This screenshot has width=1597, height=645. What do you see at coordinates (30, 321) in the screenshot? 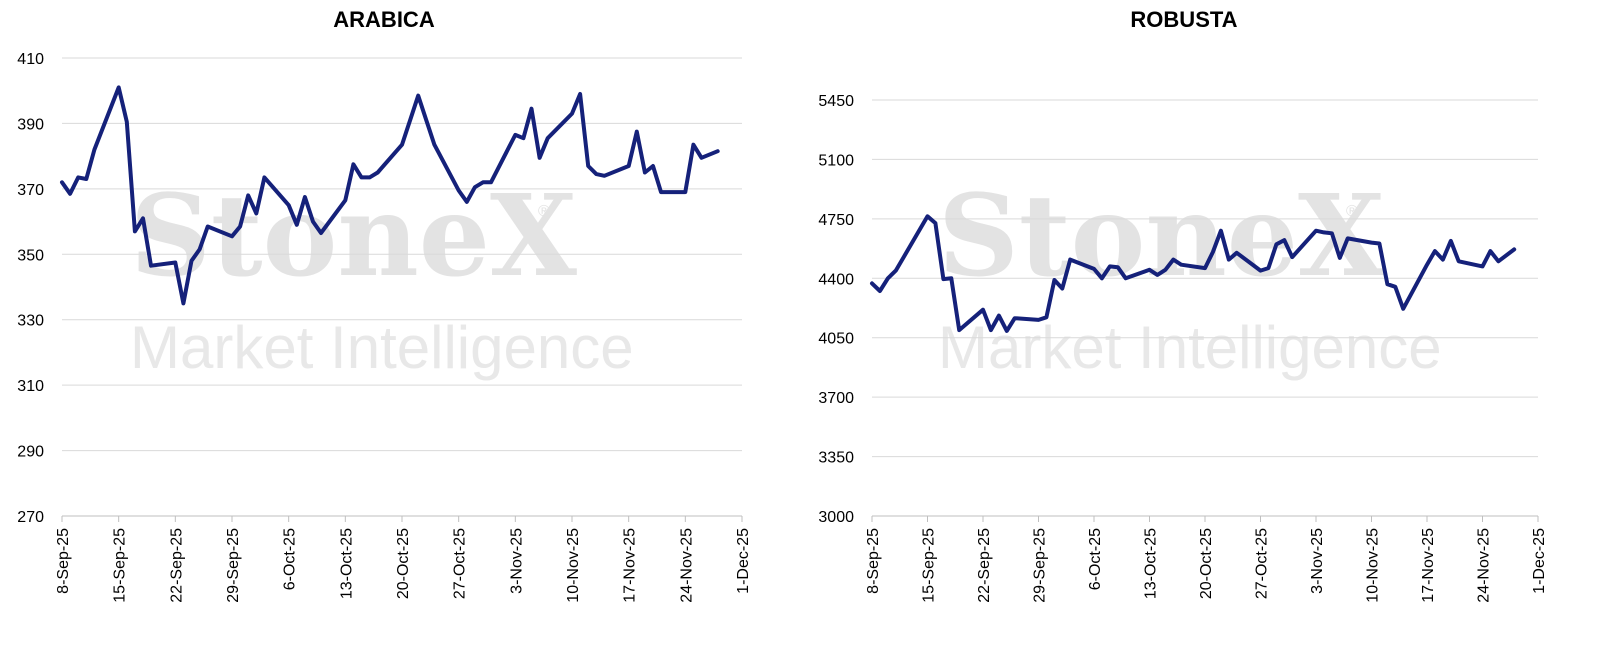
I see `y-tick-label: 330` at bounding box center [30, 321].